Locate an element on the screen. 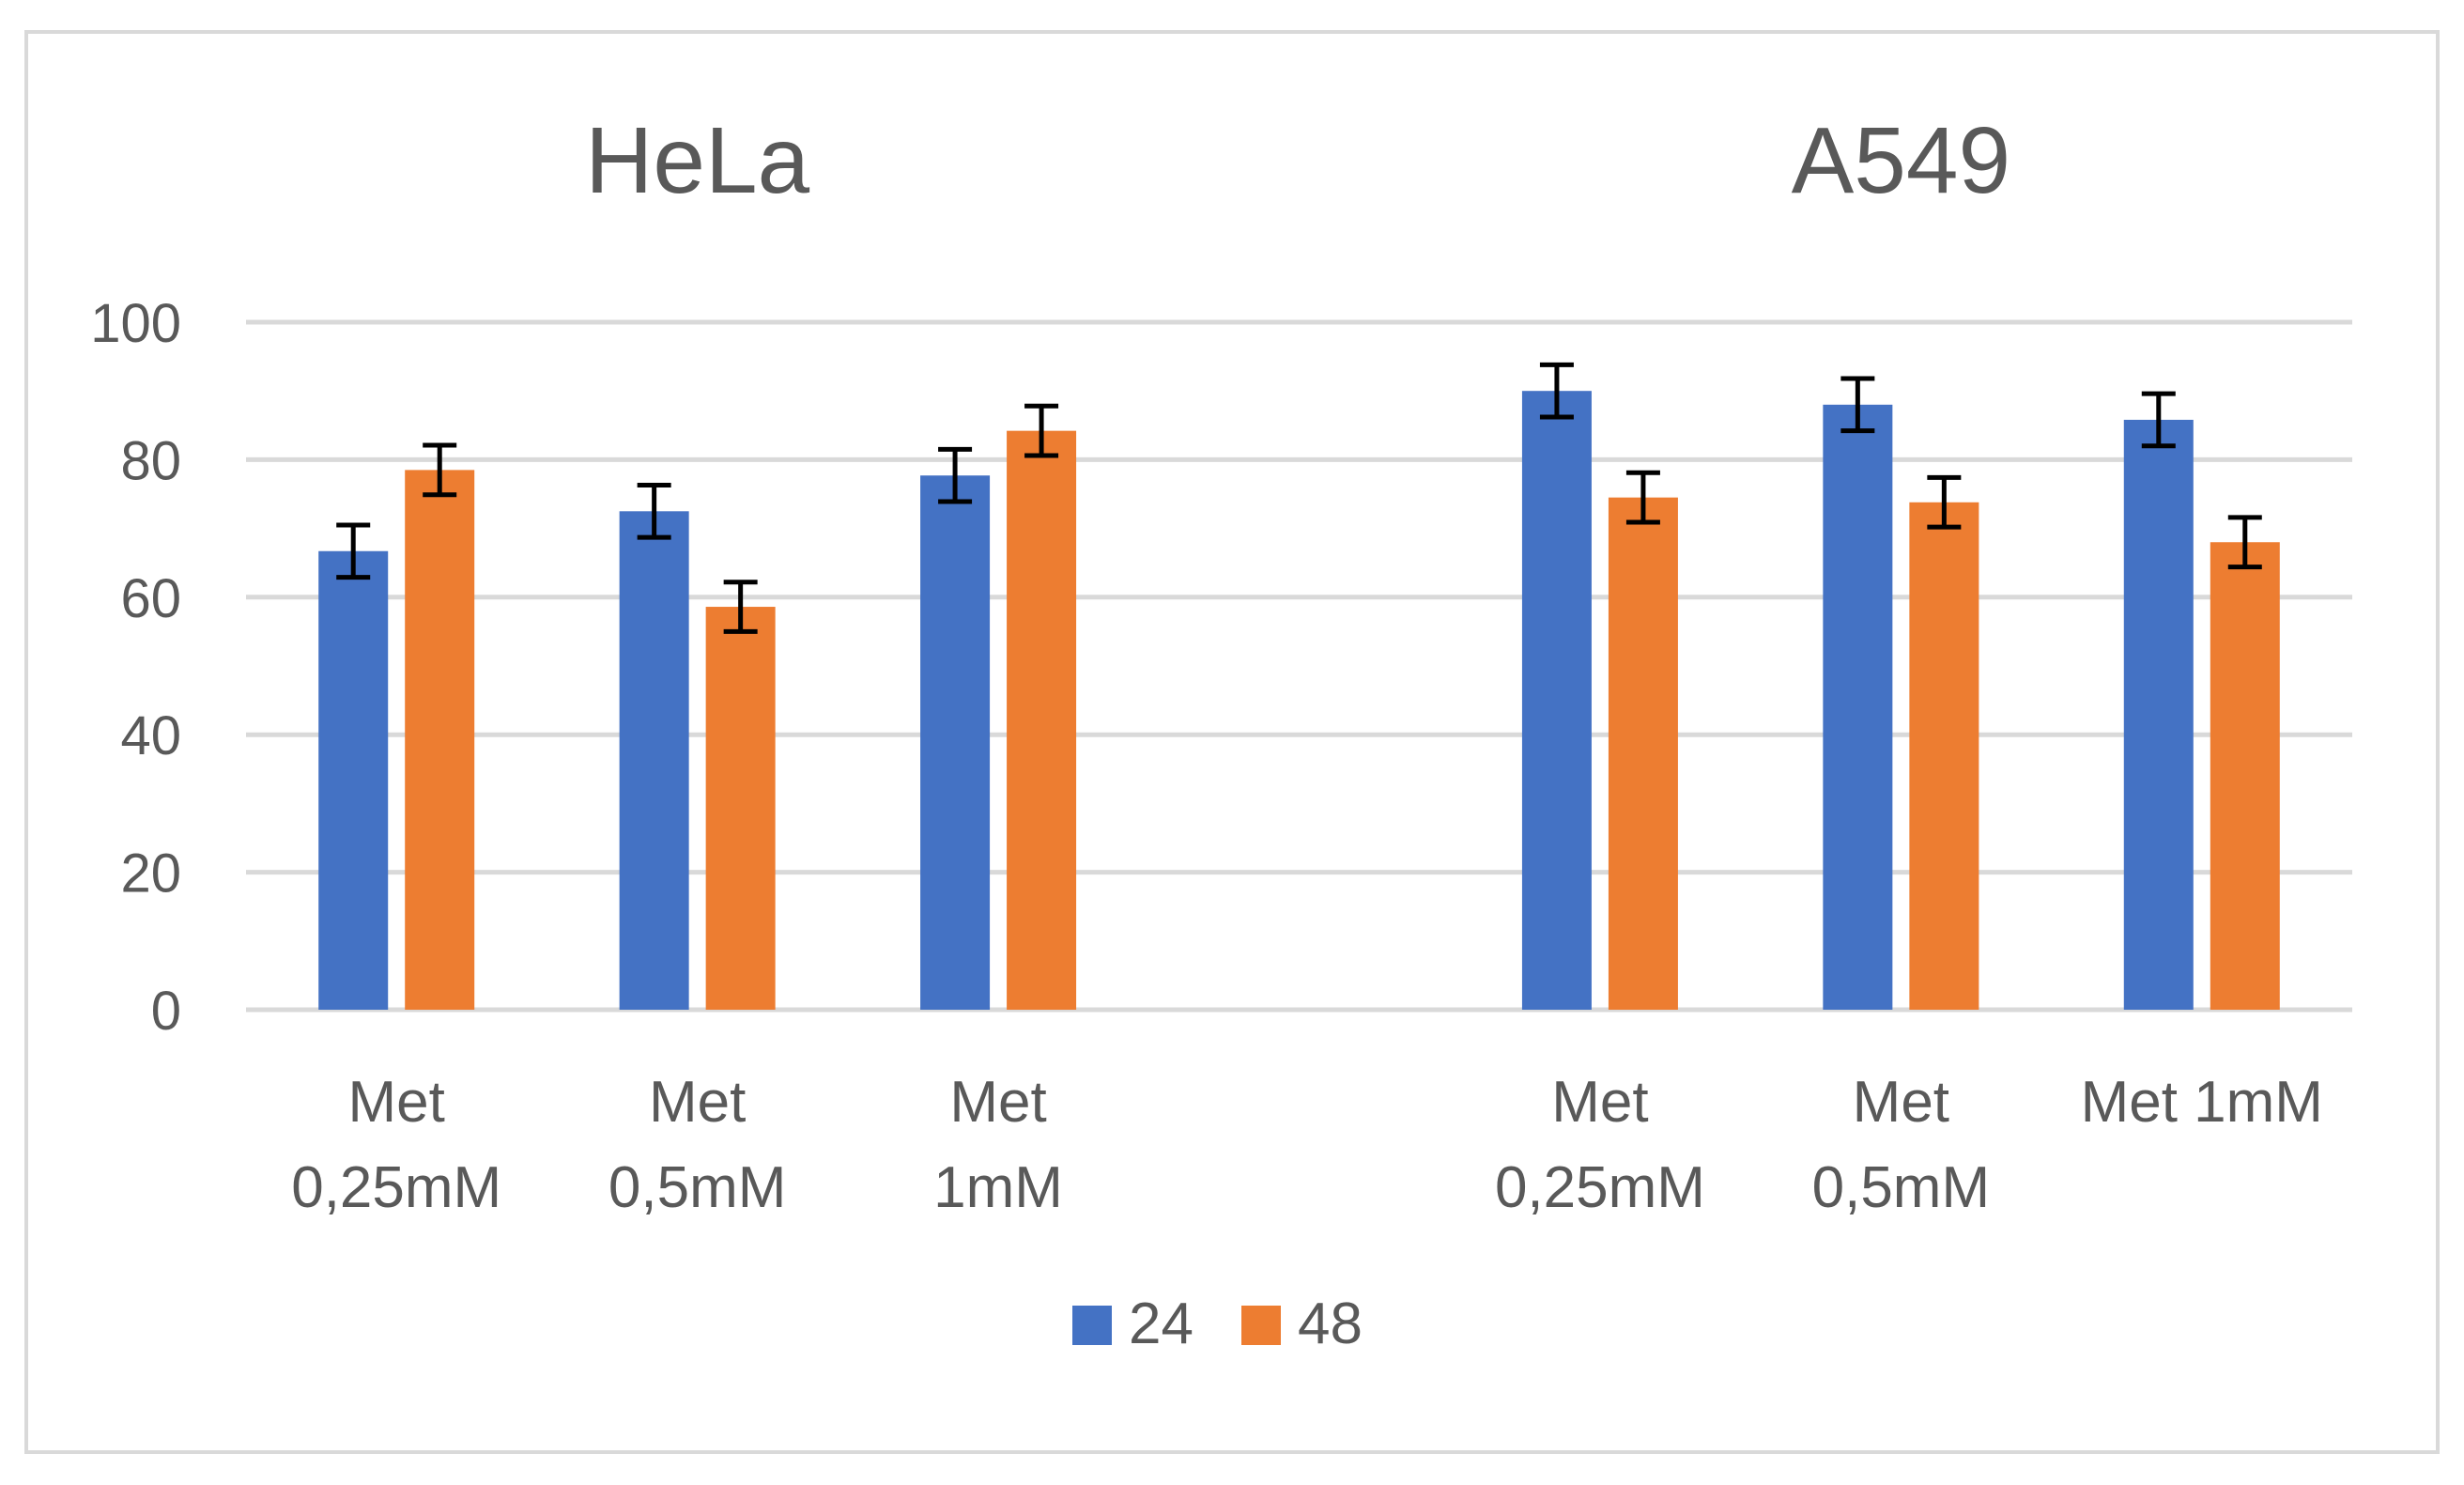 Image resolution: width=2464 pixels, height=1485 pixels. legend-item: 24 is located at coordinates (1133, 1324).